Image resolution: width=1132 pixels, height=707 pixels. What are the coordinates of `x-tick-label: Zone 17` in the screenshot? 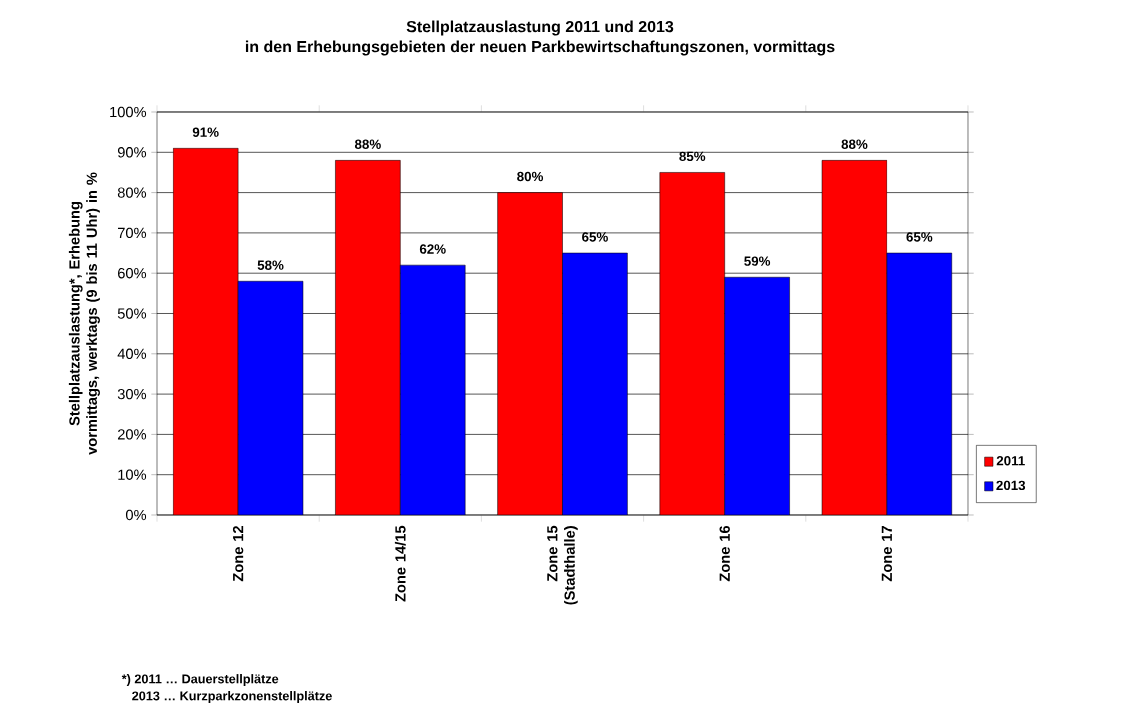 It's located at (887, 554).